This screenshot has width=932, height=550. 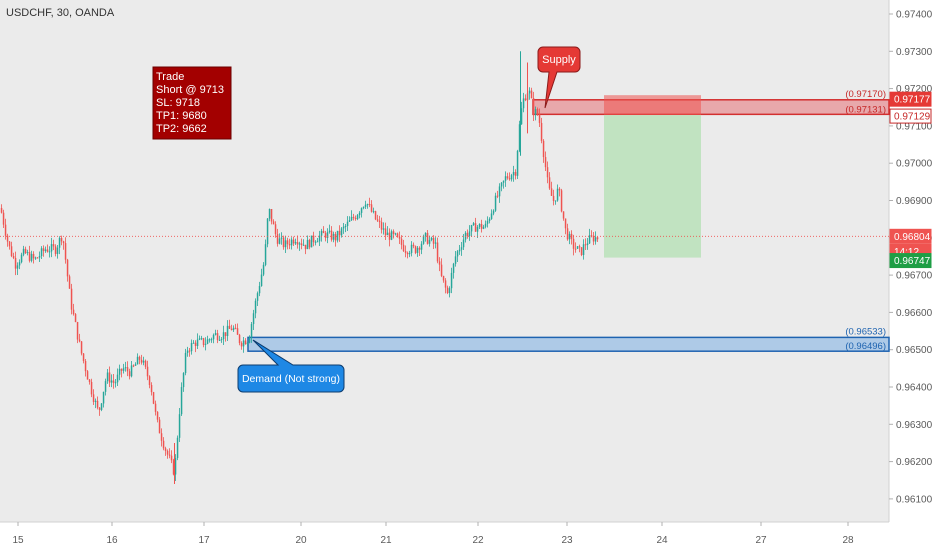 I want to click on x-tick-label: 21, so click(x=386, y=540).